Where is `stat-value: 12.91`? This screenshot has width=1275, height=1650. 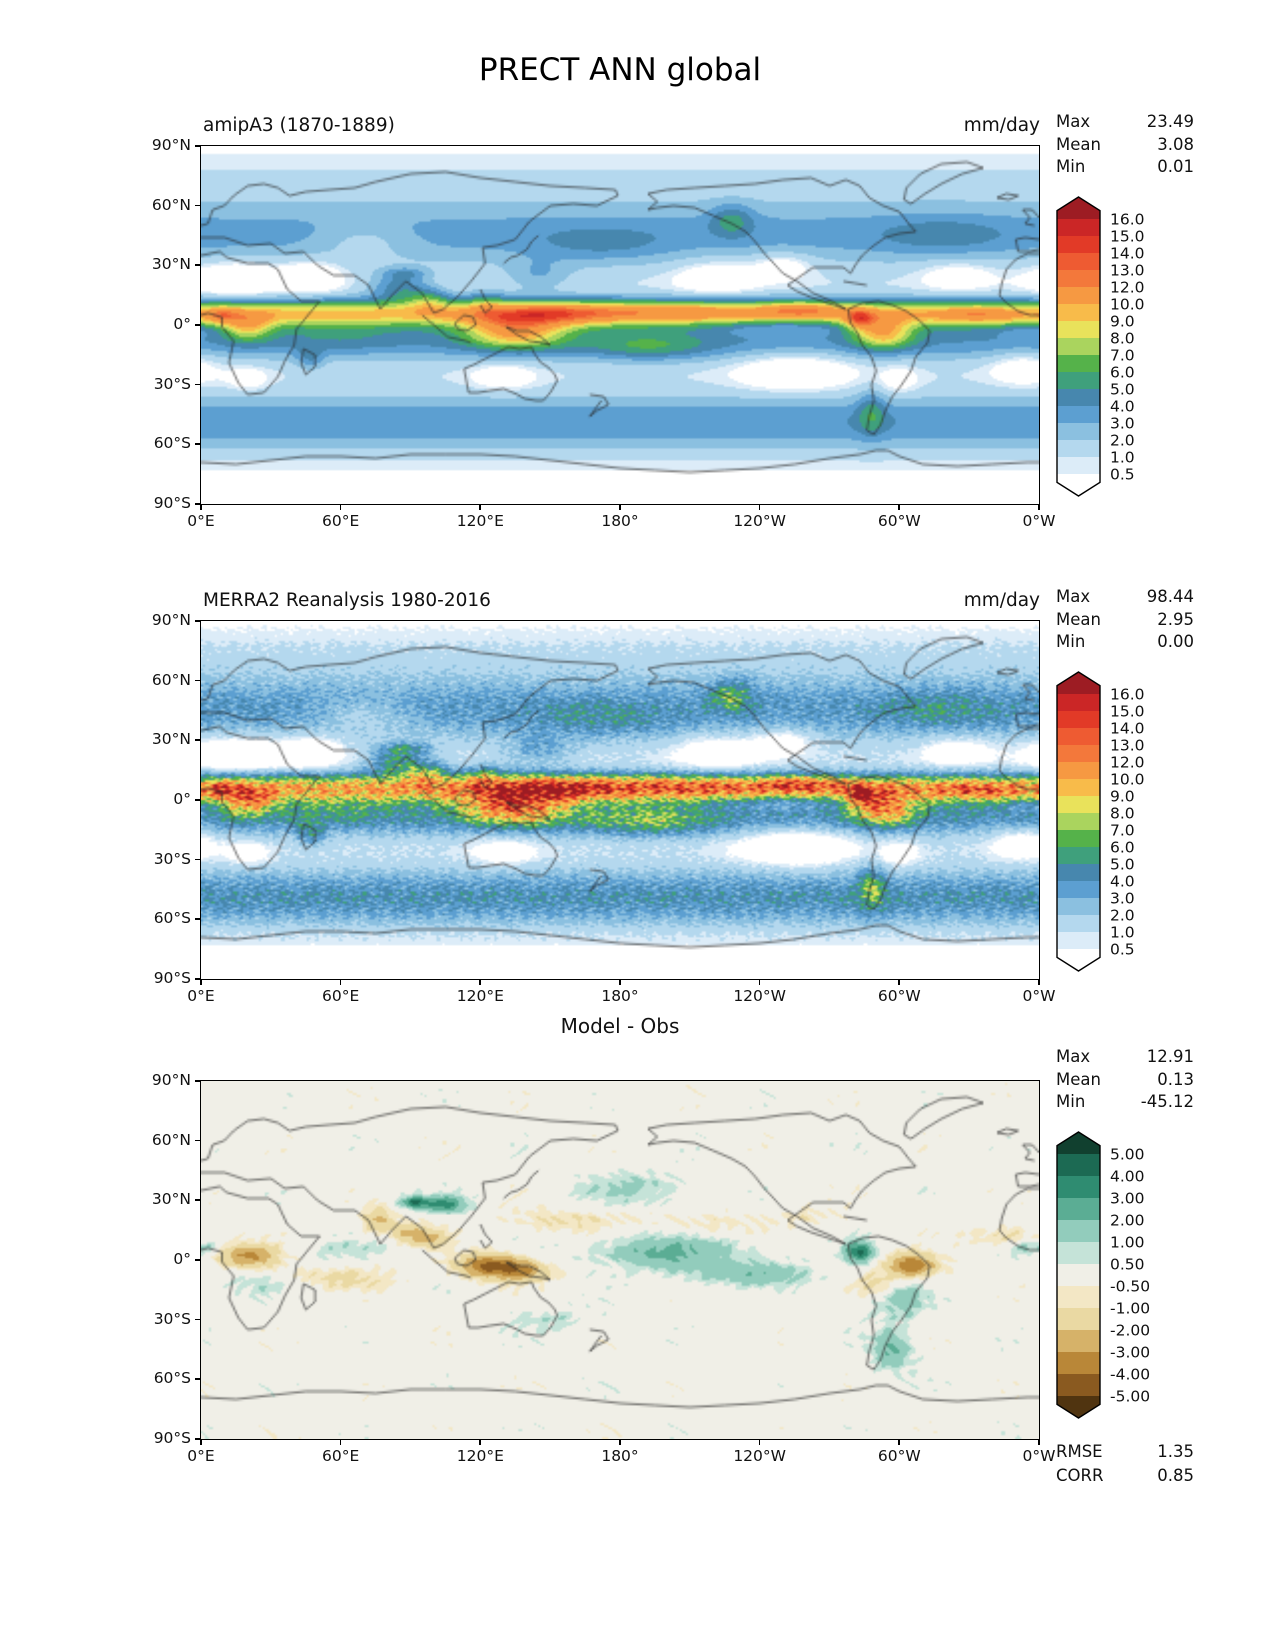 stat-value: 12.91 is located at coordinates (1170, 1056).